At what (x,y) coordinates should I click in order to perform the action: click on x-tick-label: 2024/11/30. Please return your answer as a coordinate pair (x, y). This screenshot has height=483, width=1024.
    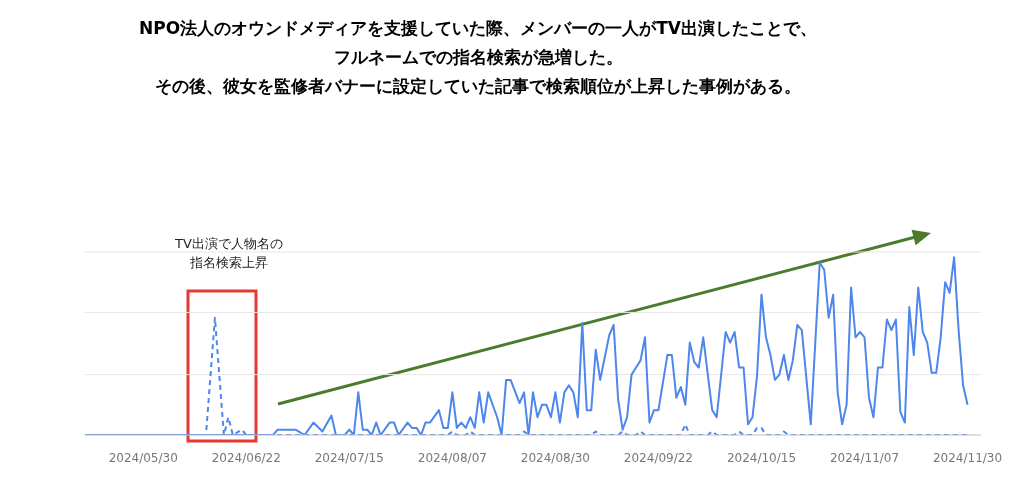
    Looking at the image, I should click on (967, 457).